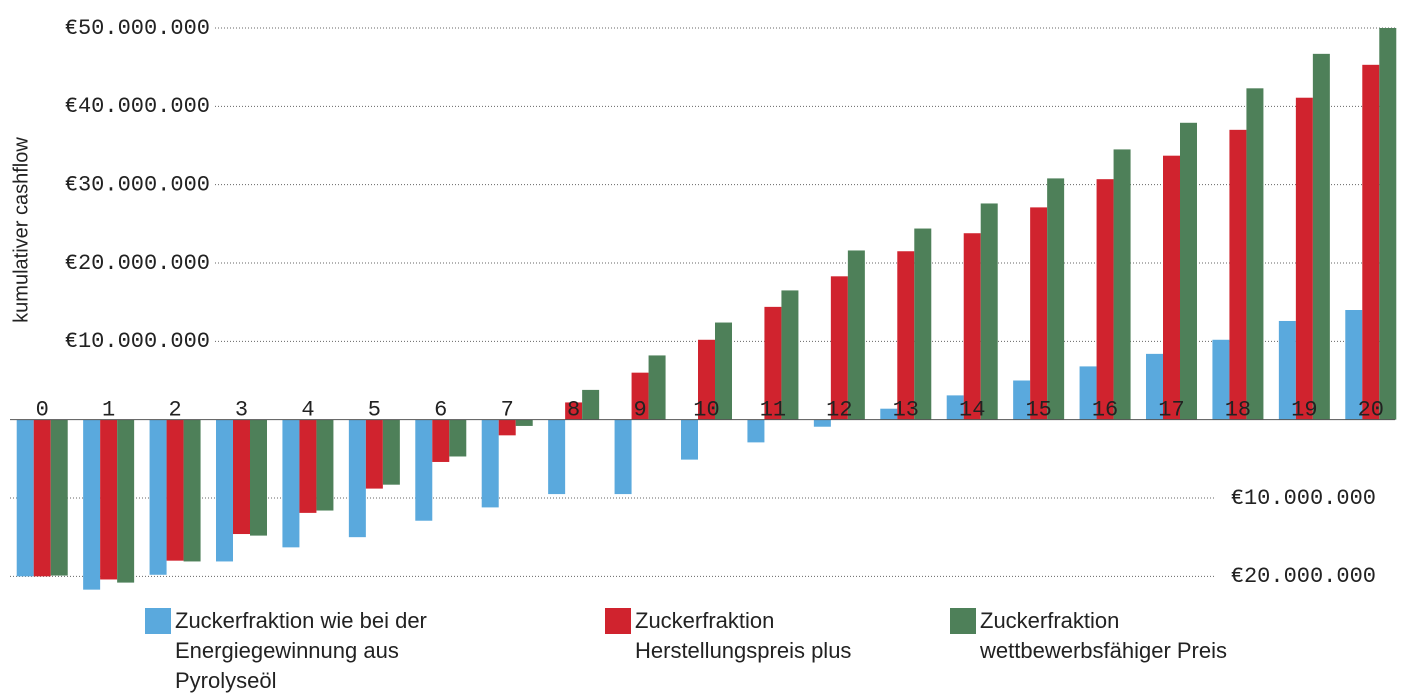 Image resolution: width=1406 pixels, height=696 pixels. What do you see at coordinates (307, 409) in the screenshot?
I see `x-tick-label: 4` at bounding box center [307, 409].